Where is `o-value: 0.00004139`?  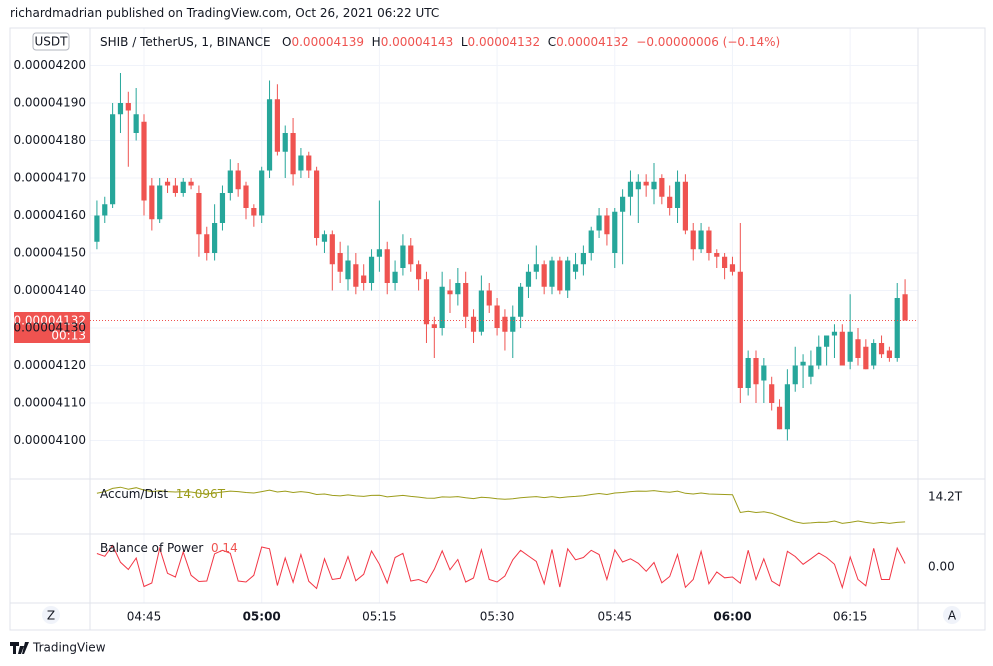 o-value: 0.00004139 is located at coordinates (328, 42).